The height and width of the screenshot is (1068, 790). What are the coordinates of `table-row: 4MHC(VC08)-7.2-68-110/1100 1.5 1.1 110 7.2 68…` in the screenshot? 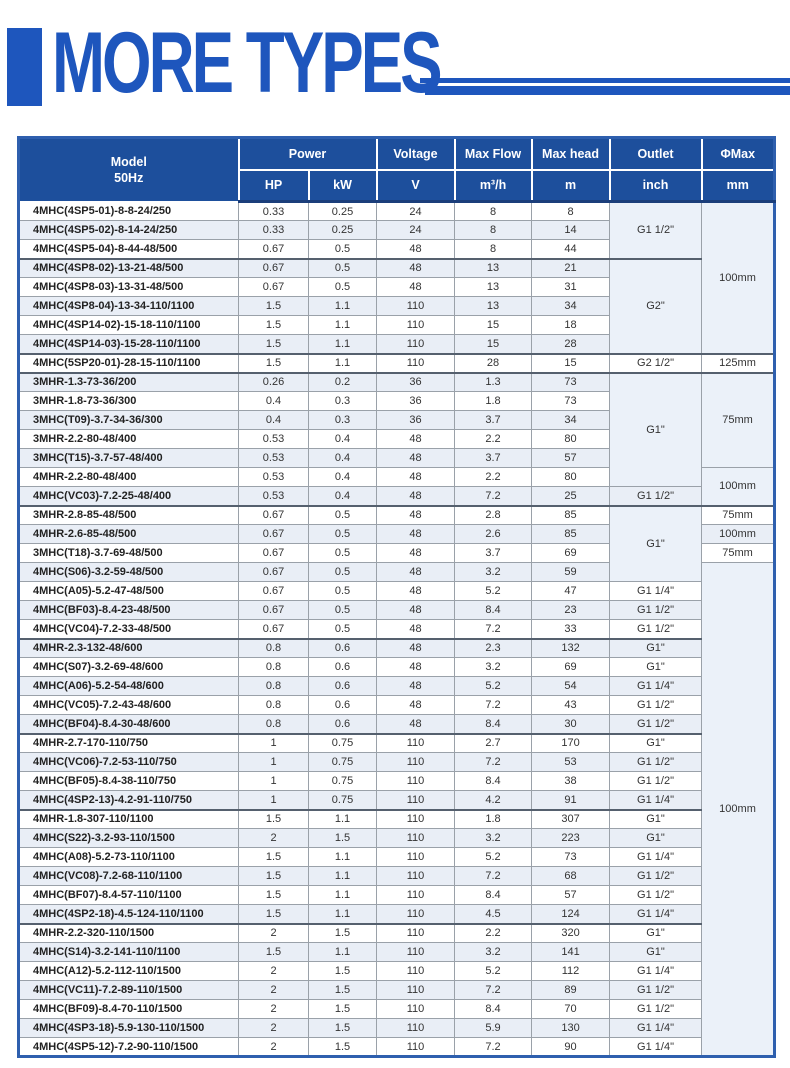 It's located at (396, 876).